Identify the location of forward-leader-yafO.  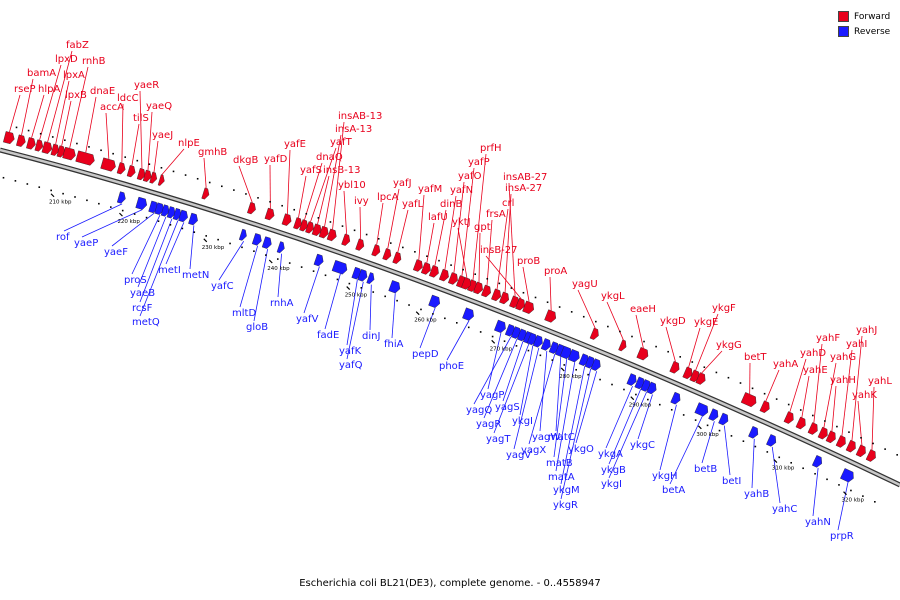
(459, 227).